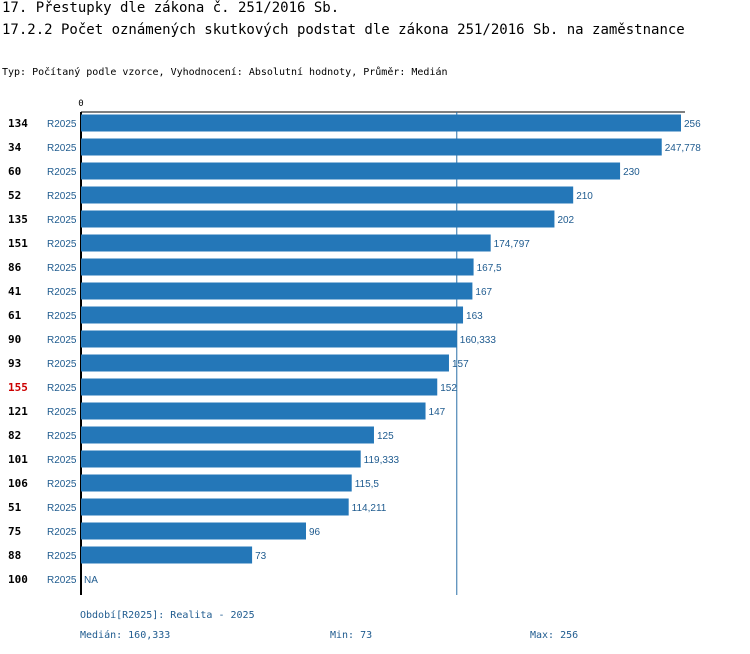 The height and width of the screenshot is (654, 750). I want to click on row-id-label: 61, so click(15, 315).